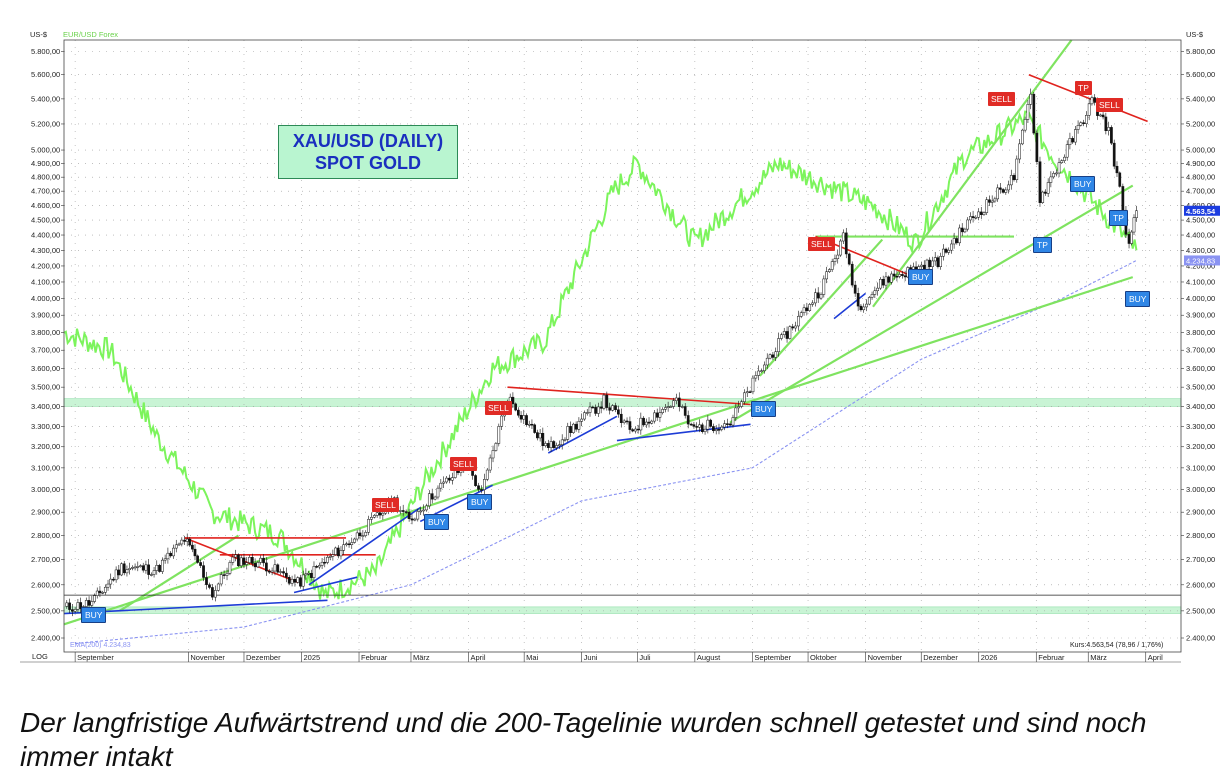  Describe the element at coordinates (45, 638) in the screenshot. I see `y-tick-label-left: 2.400,00` at that location.